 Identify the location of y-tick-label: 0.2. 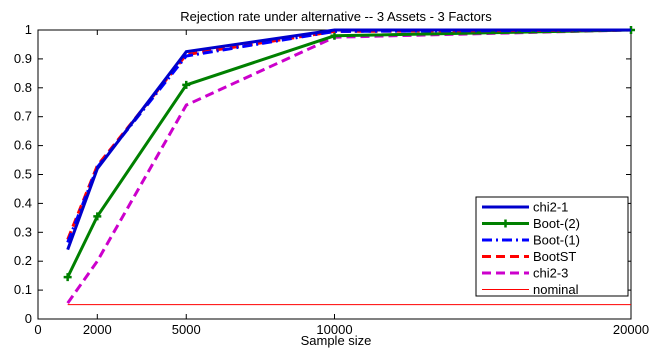
(23, 260).